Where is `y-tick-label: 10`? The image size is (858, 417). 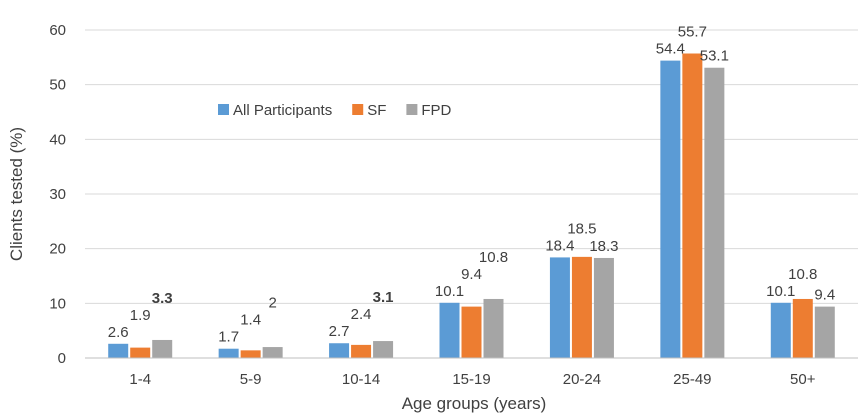 y-tick-label: 10 is located at coordinates (57, 303).